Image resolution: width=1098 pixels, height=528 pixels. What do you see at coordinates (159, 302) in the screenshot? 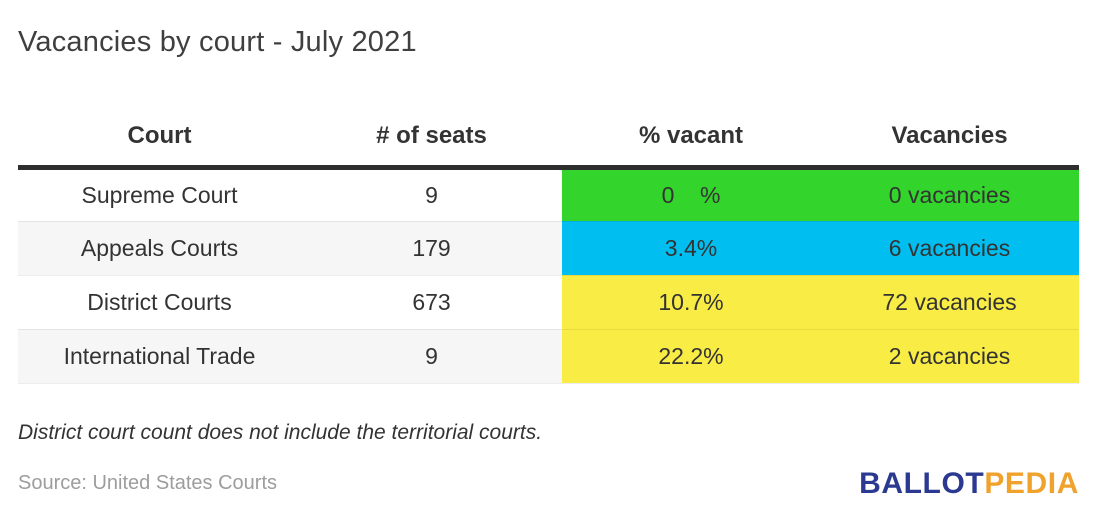
I see `cell-court: District Courts` at bounding box center [159, 302].